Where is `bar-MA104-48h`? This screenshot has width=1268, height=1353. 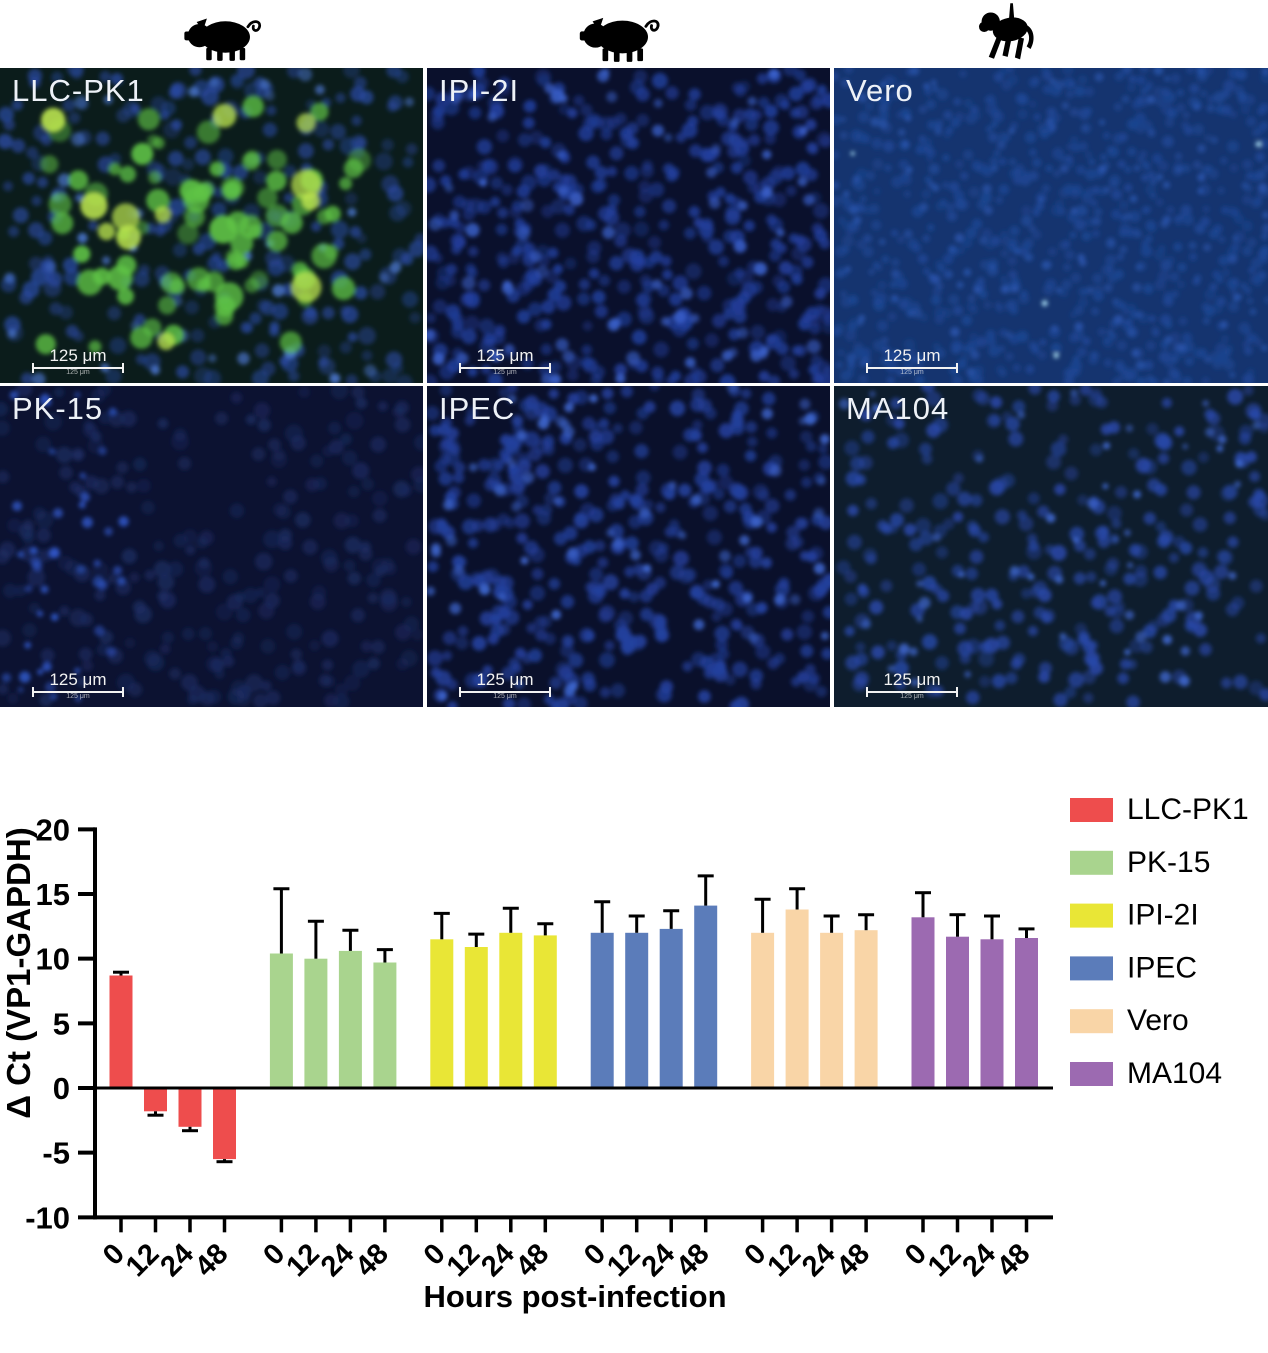 bar-MA104-48h is located at coordinates (1026, 1013).